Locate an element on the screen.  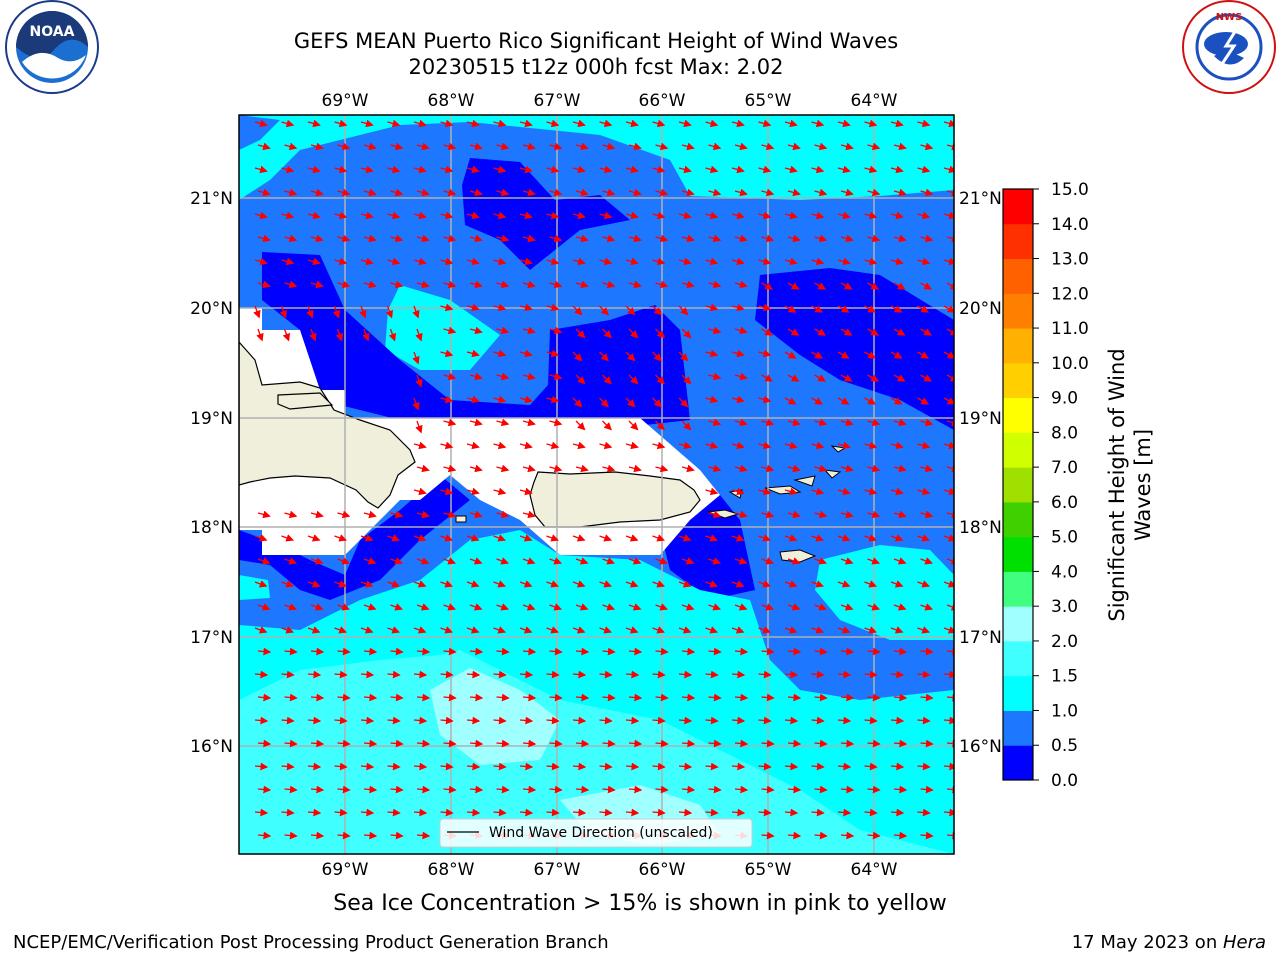
wave-zone-palecyan is located at coordinates (495, 716).